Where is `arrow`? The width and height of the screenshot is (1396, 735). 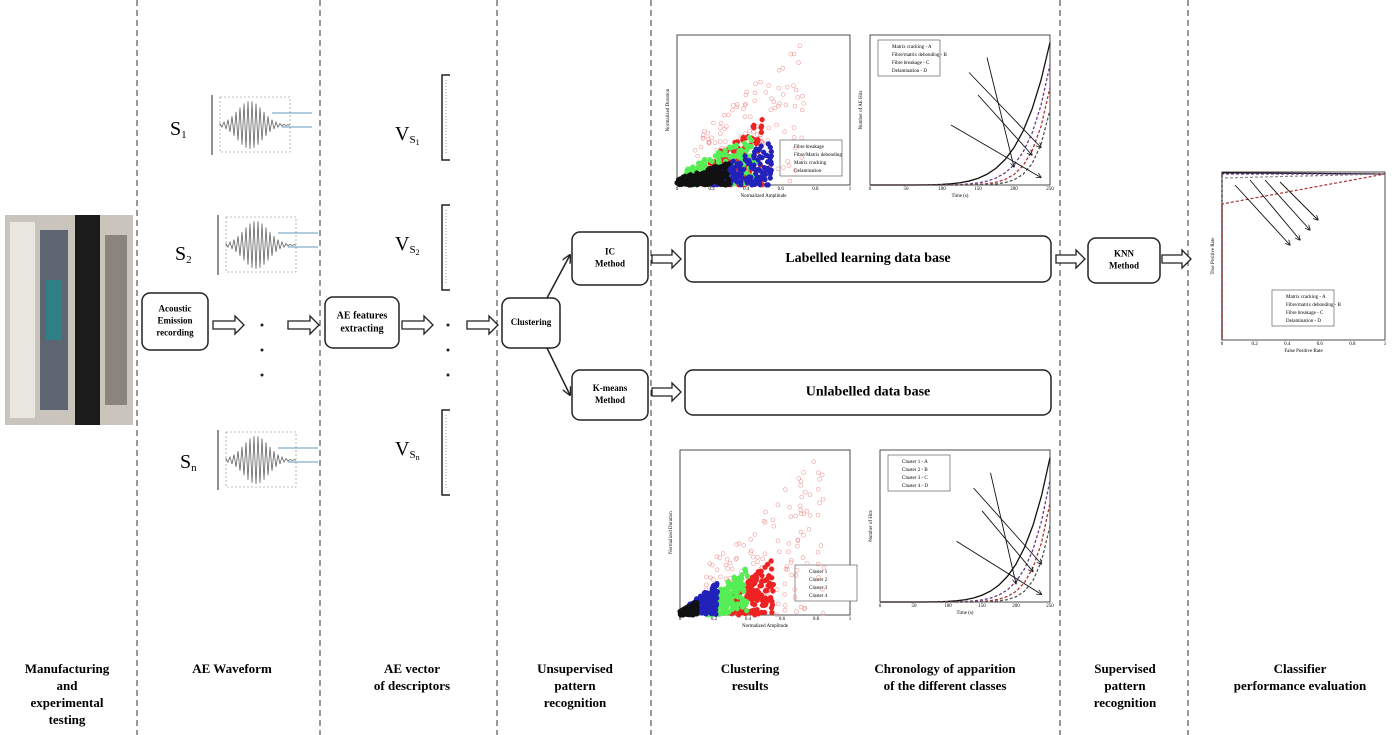
arrow is located at coordinates (558, 277).